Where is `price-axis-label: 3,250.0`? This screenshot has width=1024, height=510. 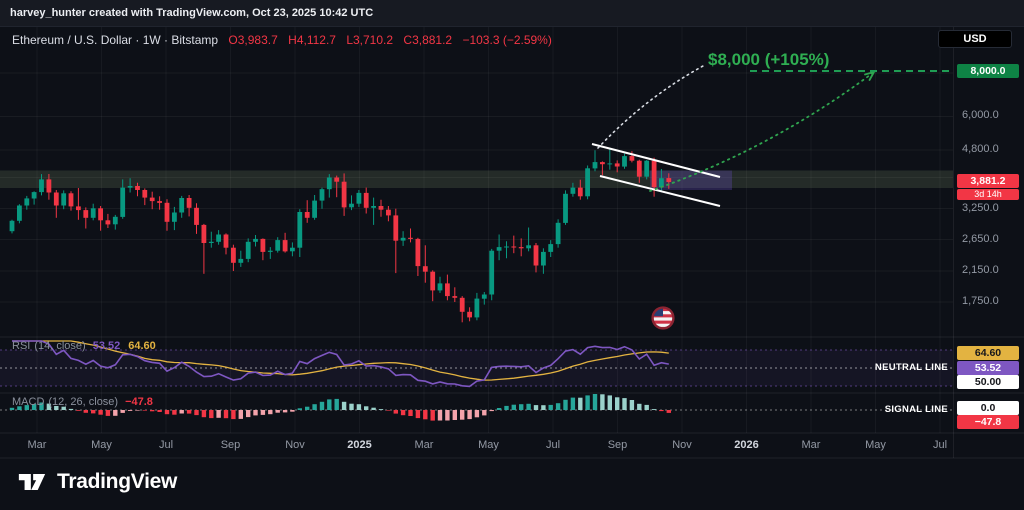
price-axis-label: 3,250.0 is located at coordinates (980, 207).